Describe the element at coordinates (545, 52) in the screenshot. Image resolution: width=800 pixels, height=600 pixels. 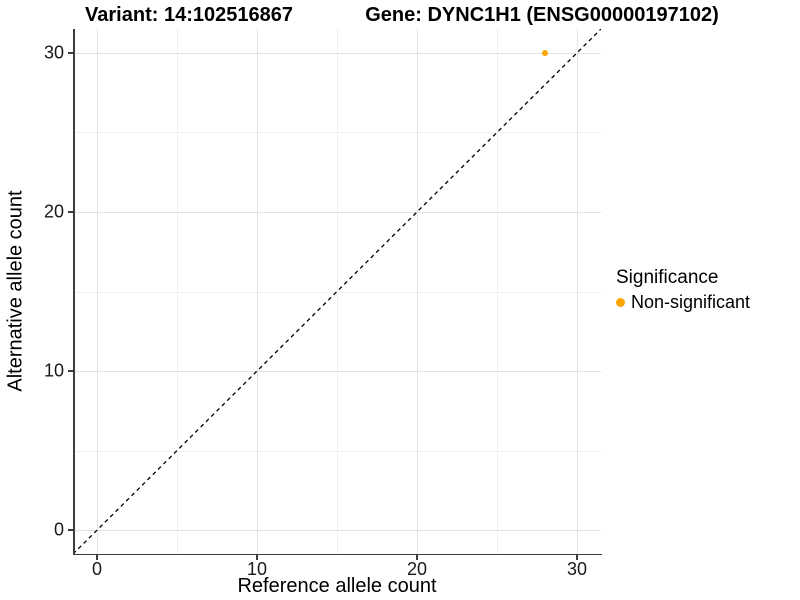
I see `data-point` at that location.